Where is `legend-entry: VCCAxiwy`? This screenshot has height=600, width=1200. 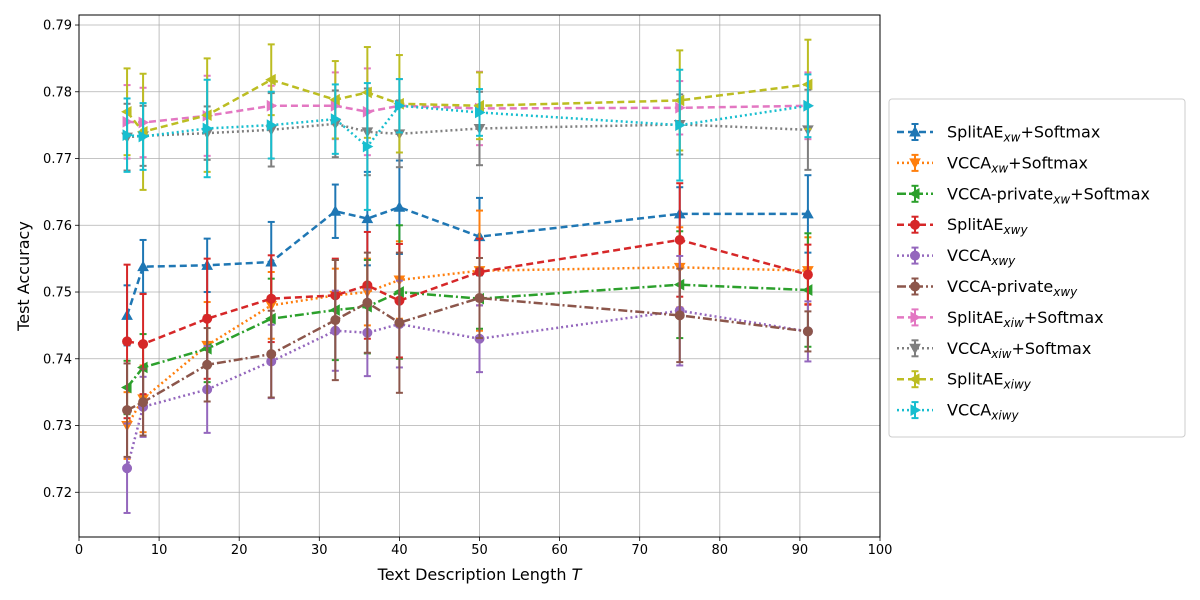
legend-entry: VCCAxiwy is located at coordinates (958, 412).